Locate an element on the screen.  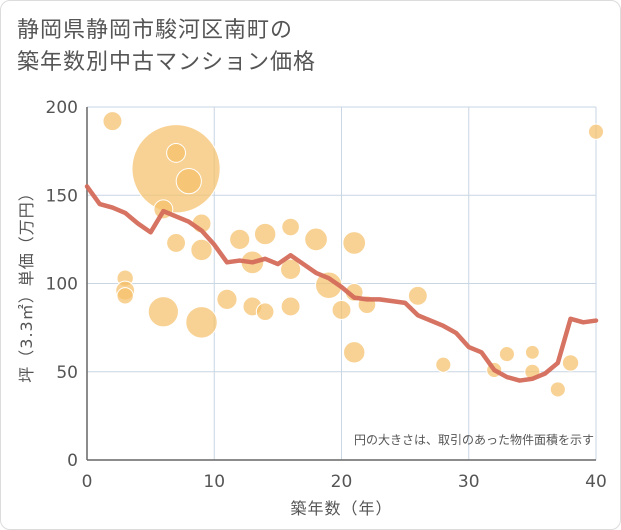
x-tick-label-10: 10 is located at coordinates (214, 482).